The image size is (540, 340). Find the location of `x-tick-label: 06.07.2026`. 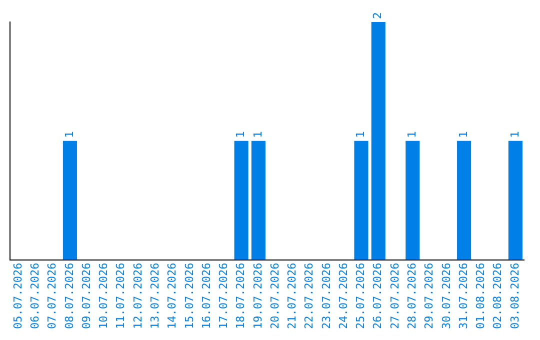

x-tick-label: 06.07.2026 is located at coordinates (35, 296).